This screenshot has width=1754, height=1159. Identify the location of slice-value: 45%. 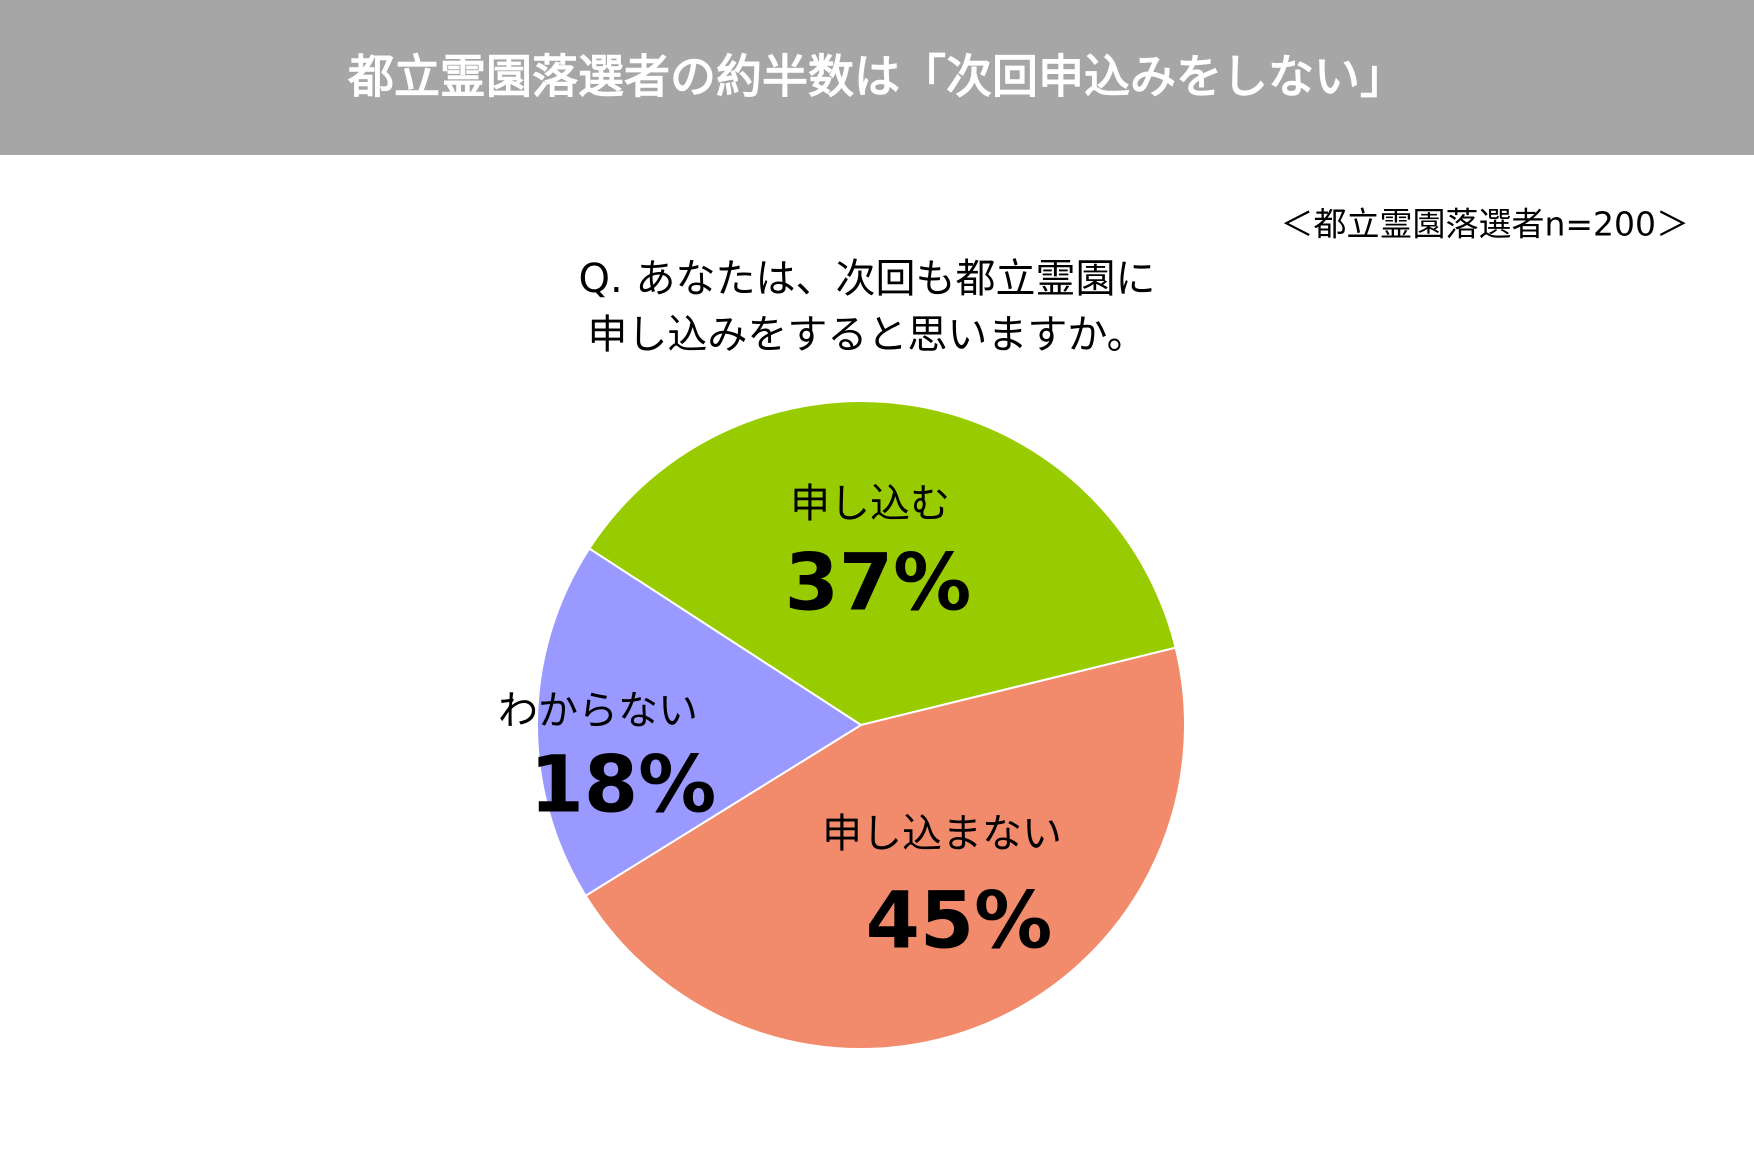
(959, 921).